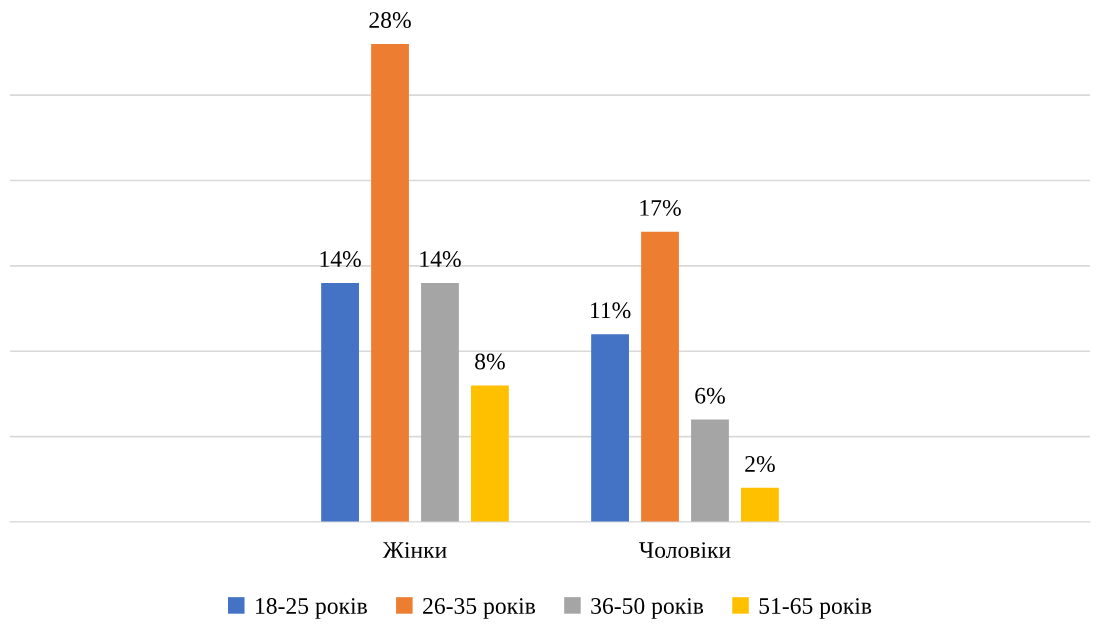 The height and width of the screenshot is (639, 1101). What do you see at coordinates (815, 608) in the screenshot?
I see `legend-label: 51-65 років` at bounding box center [815, 608].